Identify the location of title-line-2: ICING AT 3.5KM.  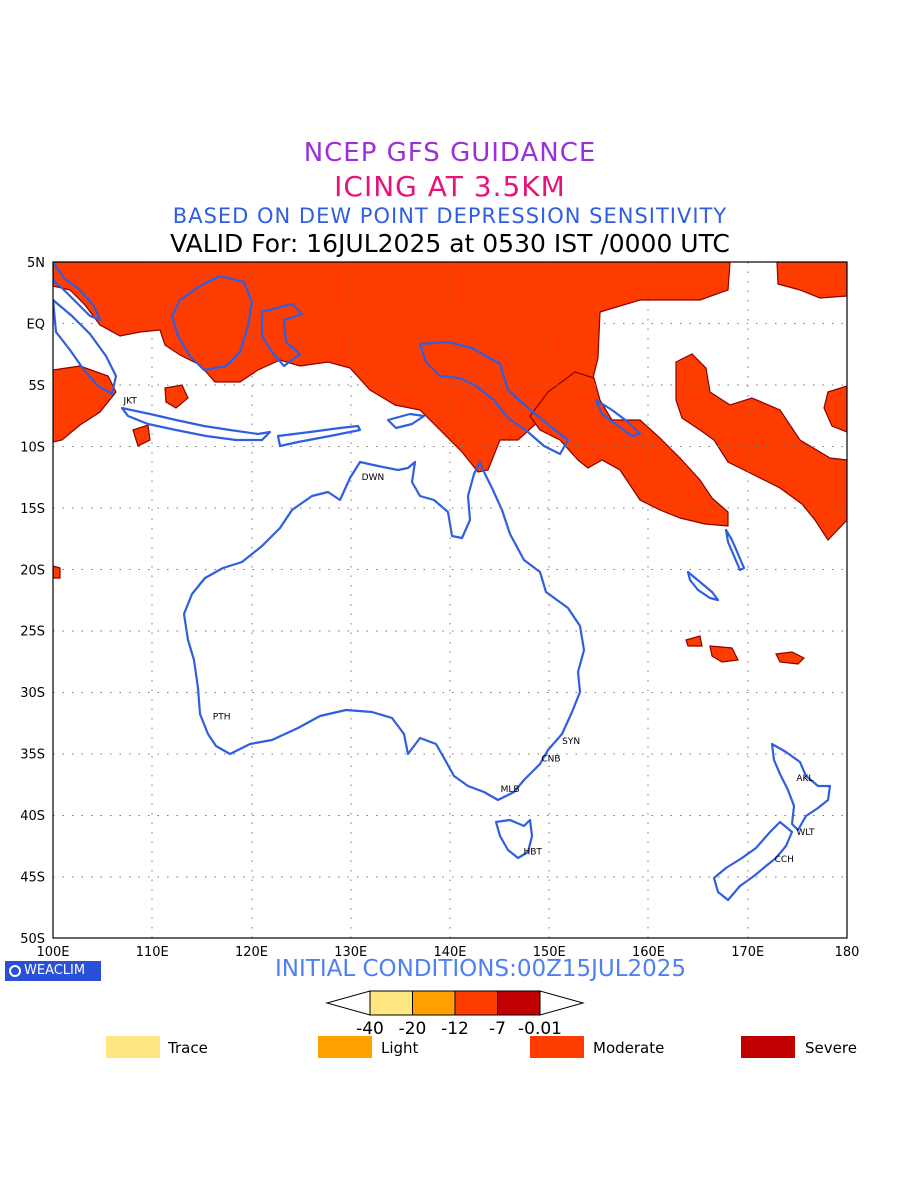
(450, 186).